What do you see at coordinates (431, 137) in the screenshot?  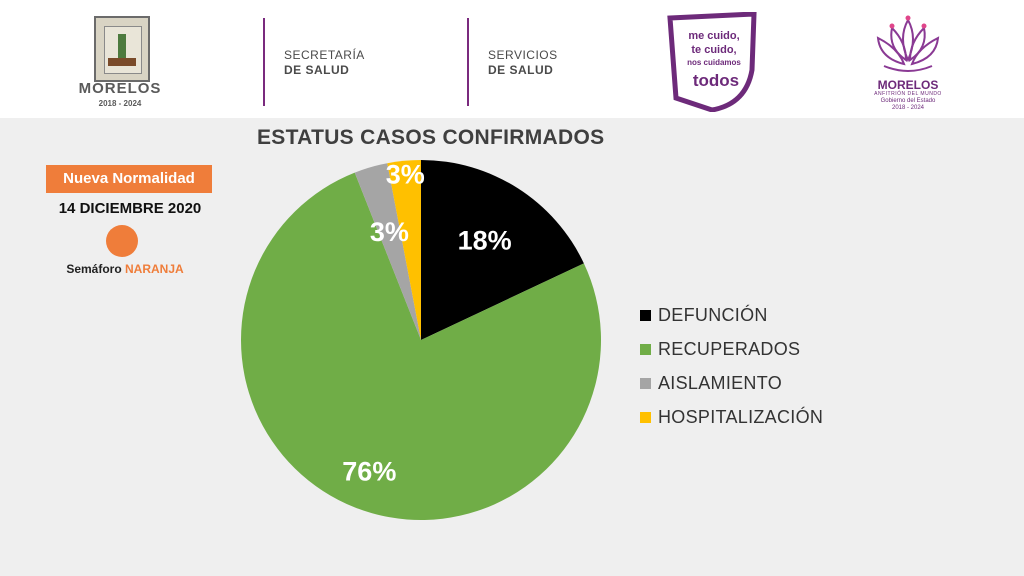 I see `chart-title: ESTATUS CASOS CONFIRMADOS` at bounding box center [431, 137].